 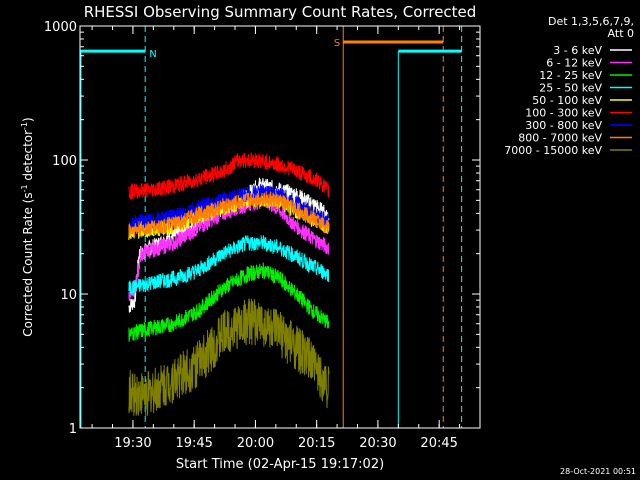 I want to click on legend-label-8: 7000 - 15000 keV, so click(x=553, y=150).